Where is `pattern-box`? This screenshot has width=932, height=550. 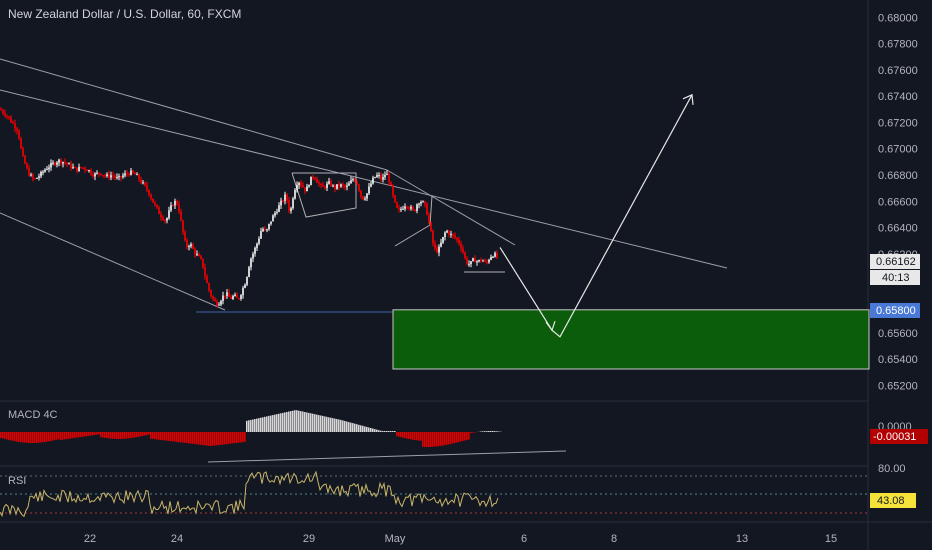 pattern-box is located at coordinates (324, 195).